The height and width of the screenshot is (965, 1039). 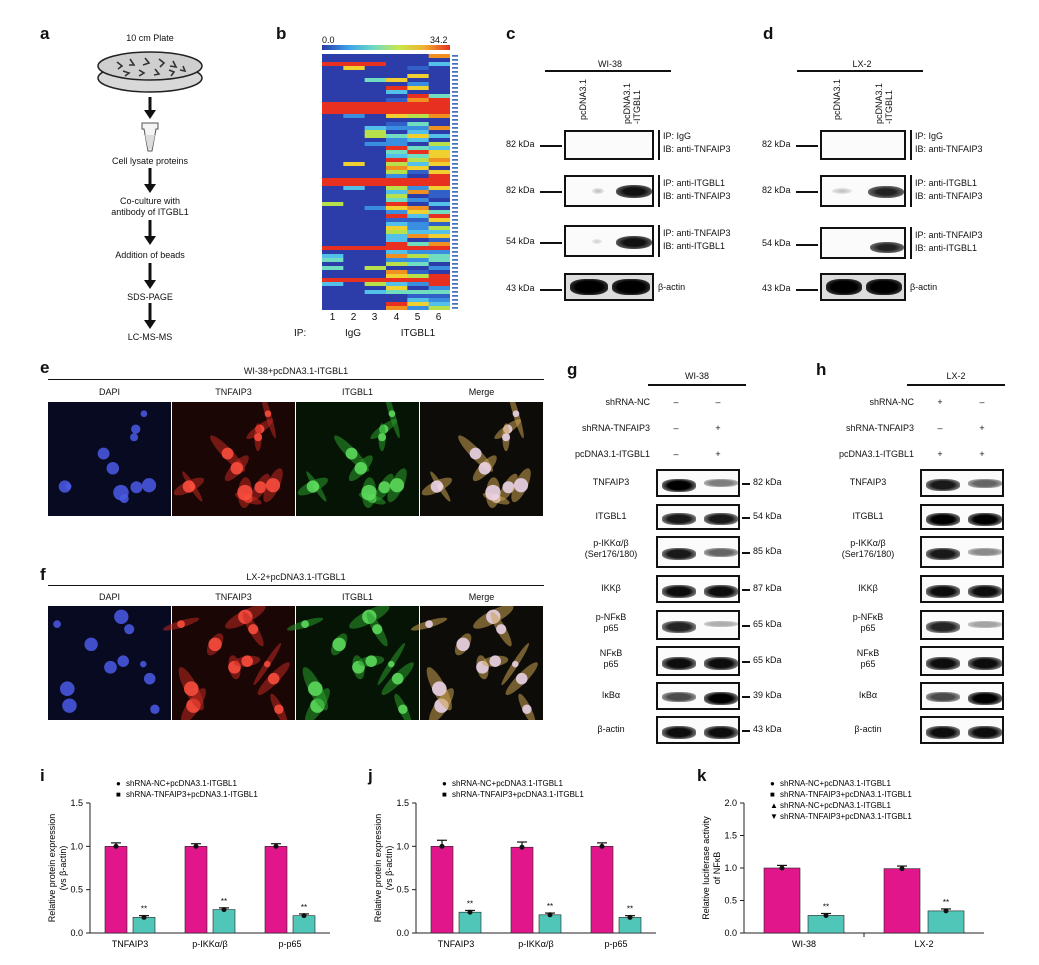 I want to click on legend-marker: ■, so click(x=444, y=794).